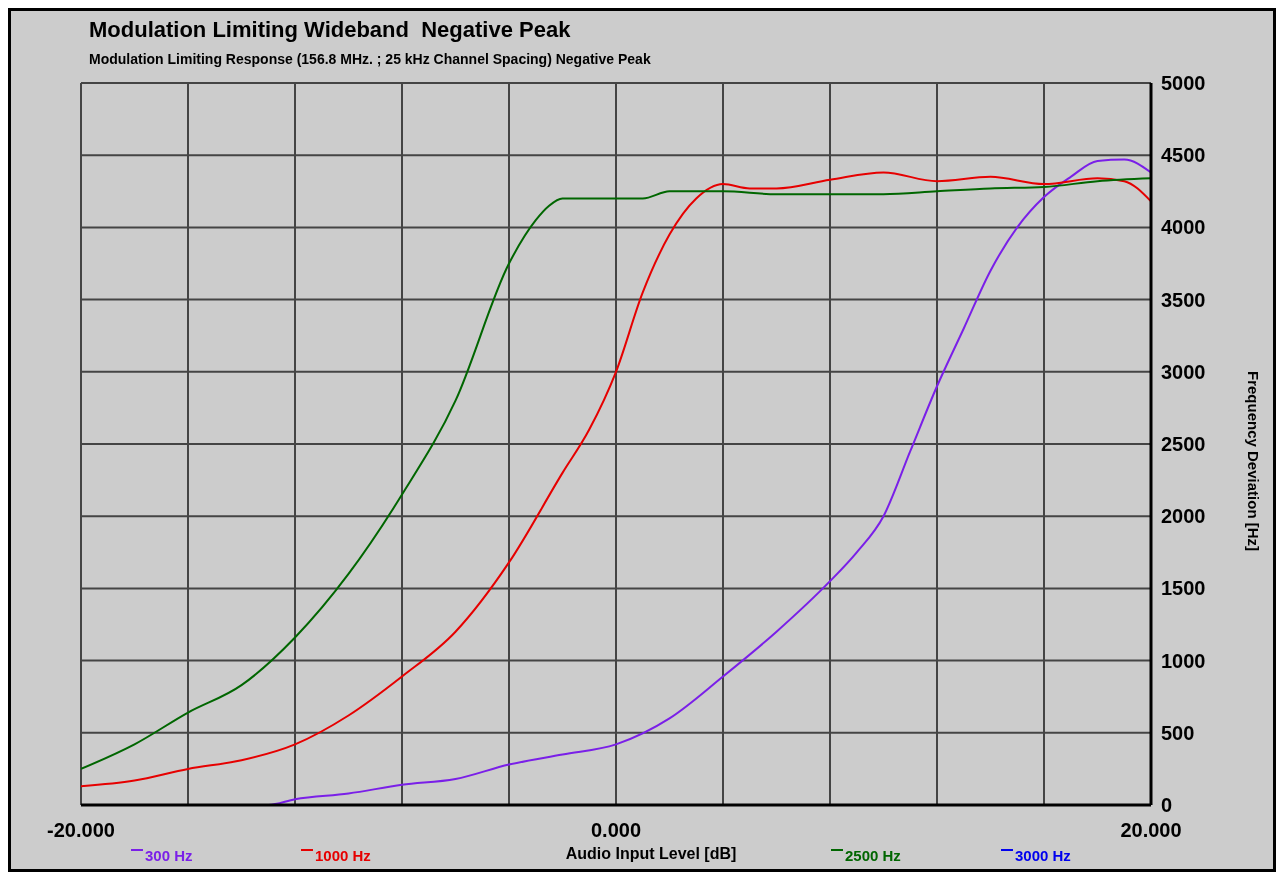 Image resolution: width=1286 pixels, height=875 pixels. Describe the element at coordinates (343, 855) in the screenshot. I see `legend-label: 1000 Hz` at that location.